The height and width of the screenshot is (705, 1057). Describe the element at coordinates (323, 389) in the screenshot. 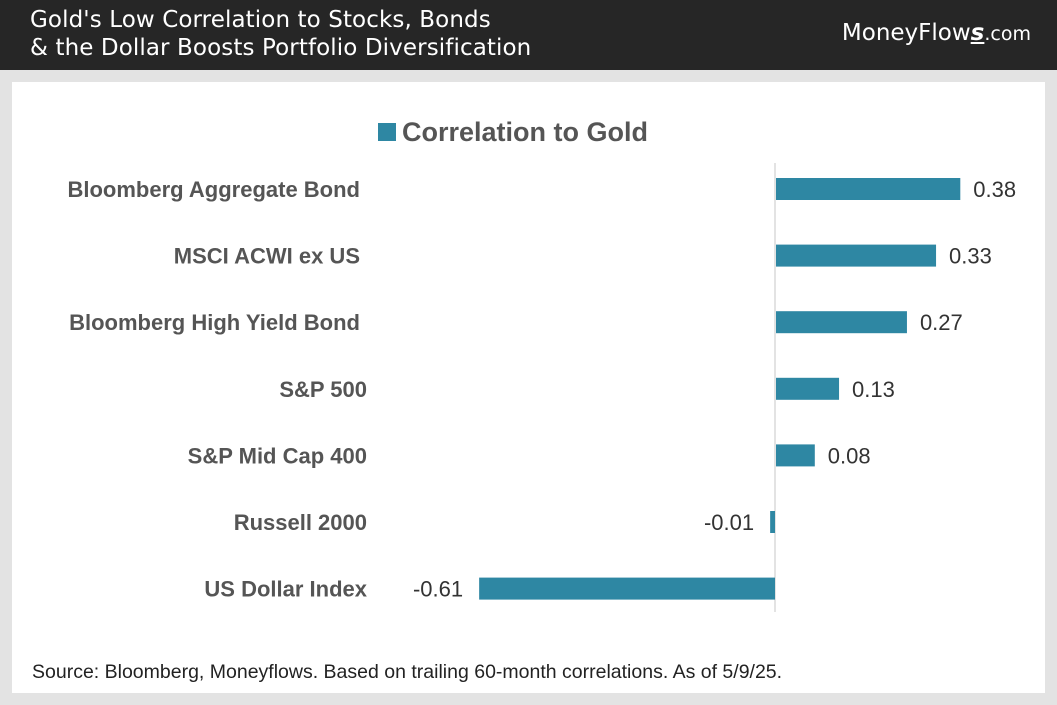

I see `category-label-4: S&P 500` at that location.